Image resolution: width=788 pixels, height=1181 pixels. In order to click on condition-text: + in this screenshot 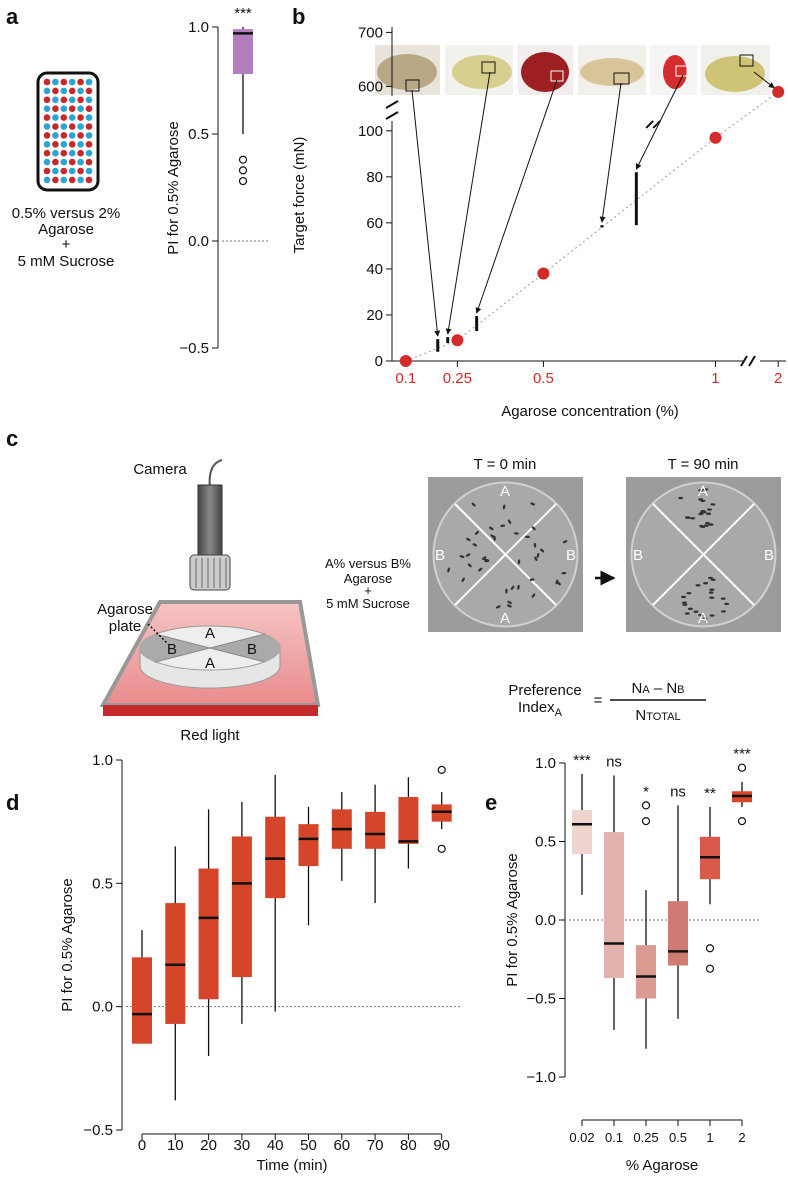, I will do `click(368, 590)`.